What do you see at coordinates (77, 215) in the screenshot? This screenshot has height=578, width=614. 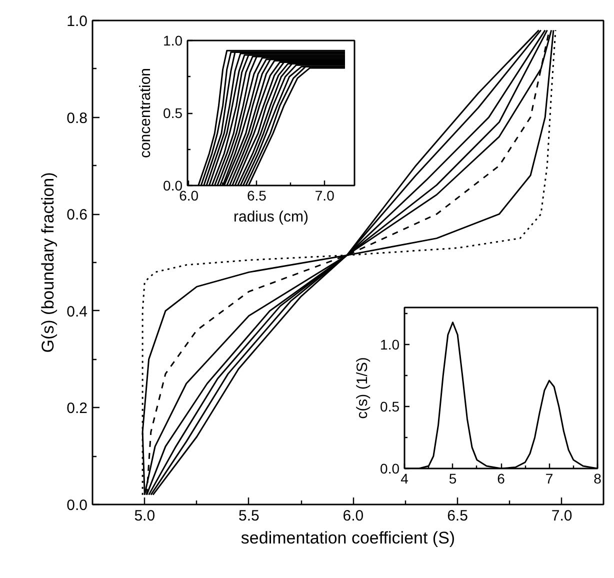 I see `y-tick-label: 0.6` at bounding box center [77, 215].